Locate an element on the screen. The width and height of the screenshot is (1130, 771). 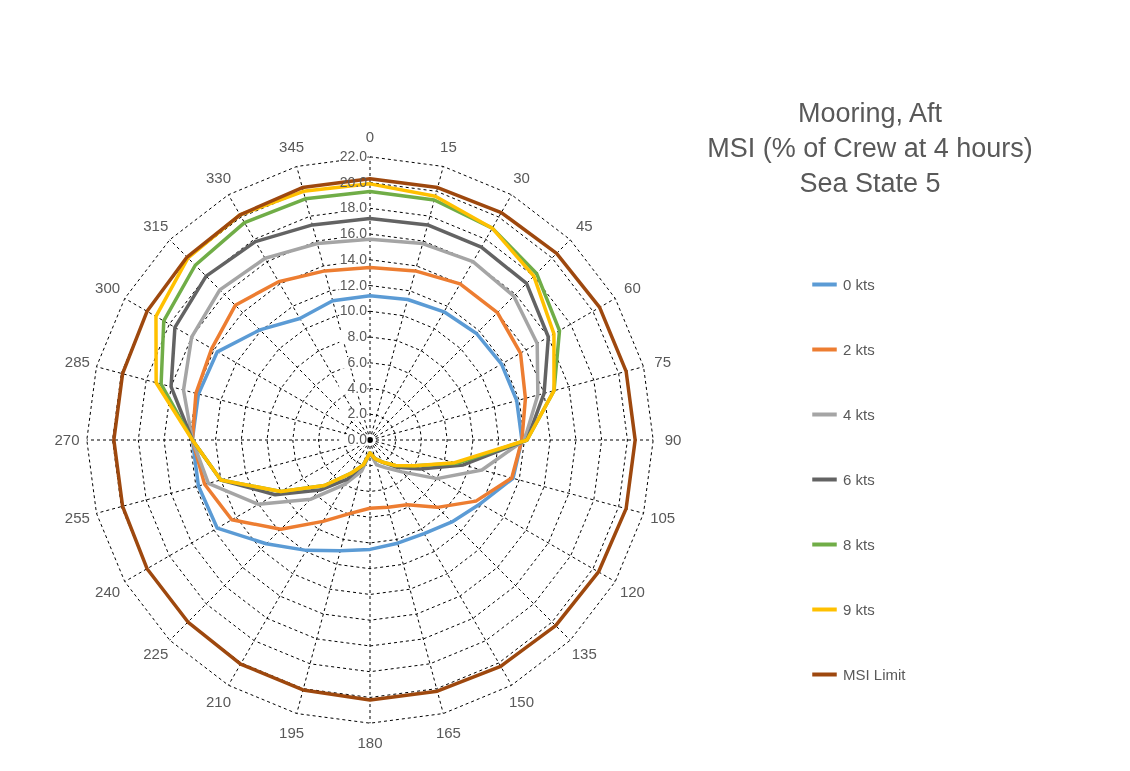
y-tick-label: 18.0 is located at coordinates (353, 207).